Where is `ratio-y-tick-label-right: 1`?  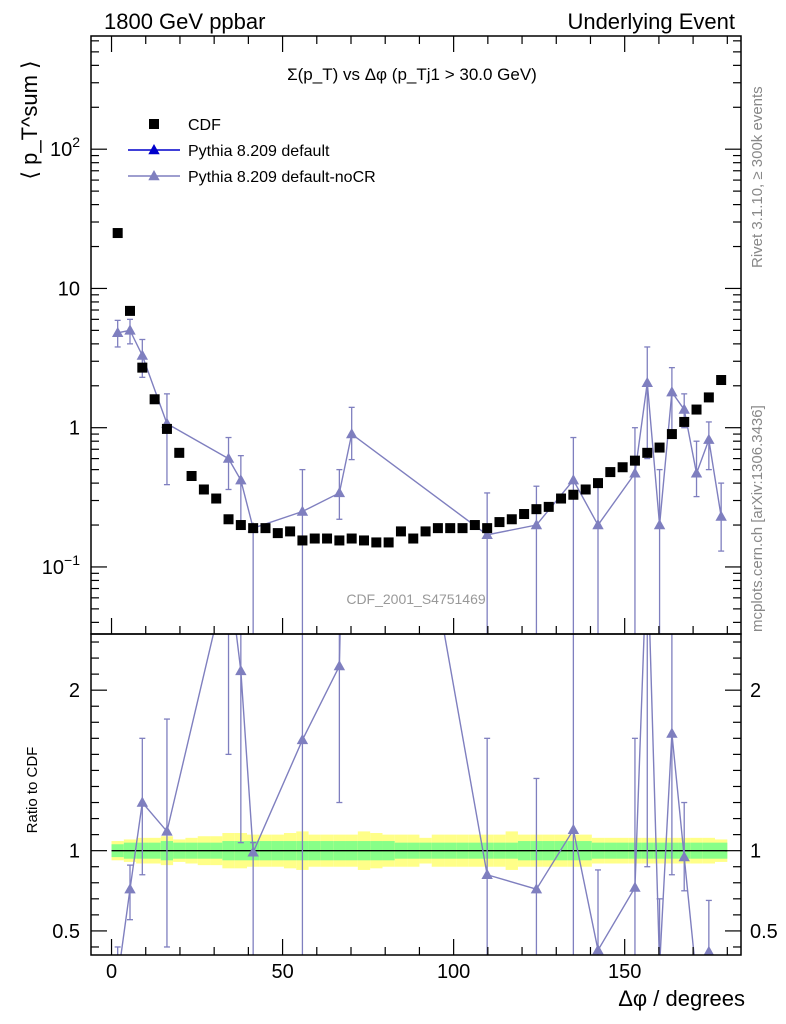 ratio-y-tick-label-right: 1 is located at coordinates (755, 852).